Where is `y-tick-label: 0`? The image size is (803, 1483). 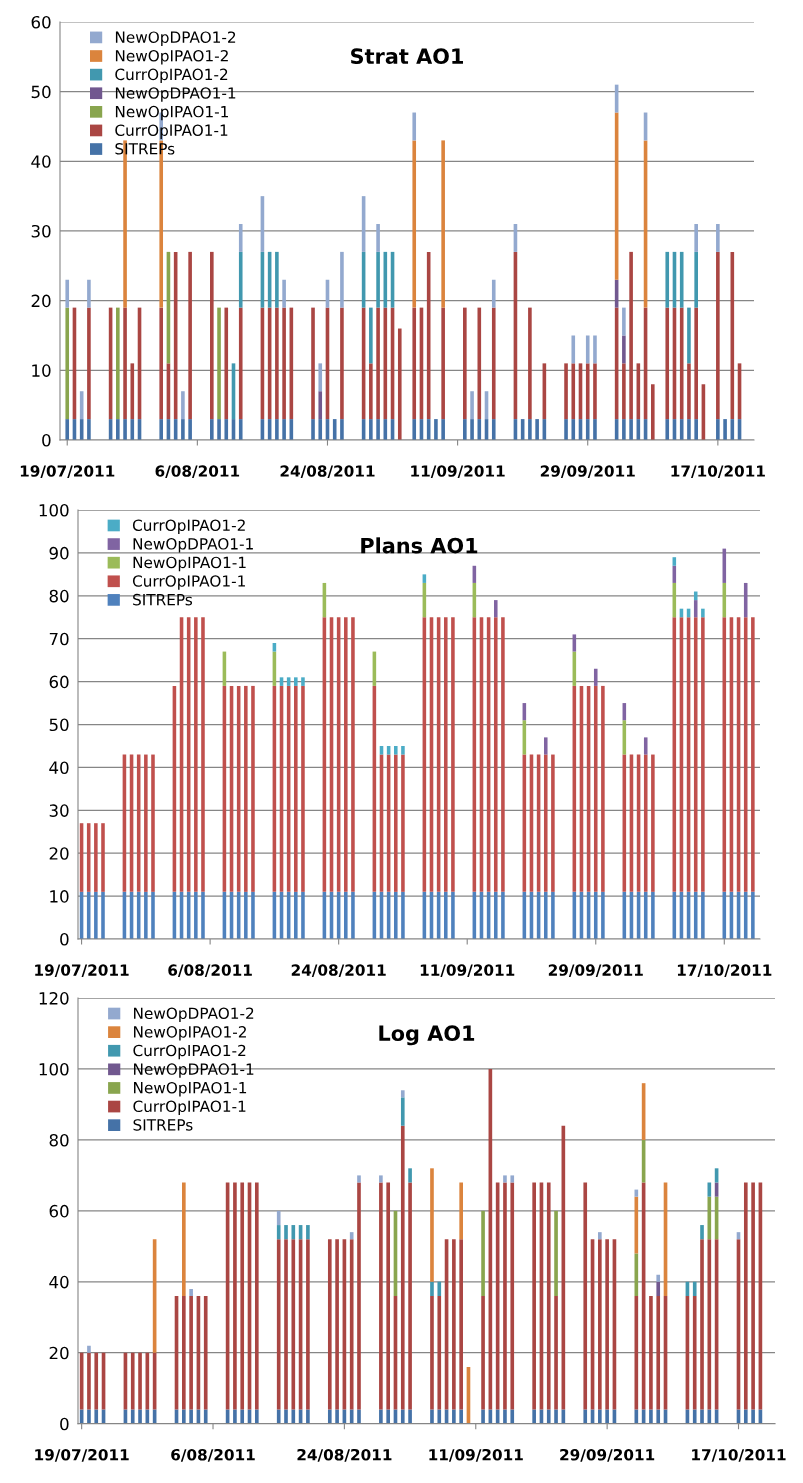 y-tick-label: 0 is located at coordinates (46, 440).